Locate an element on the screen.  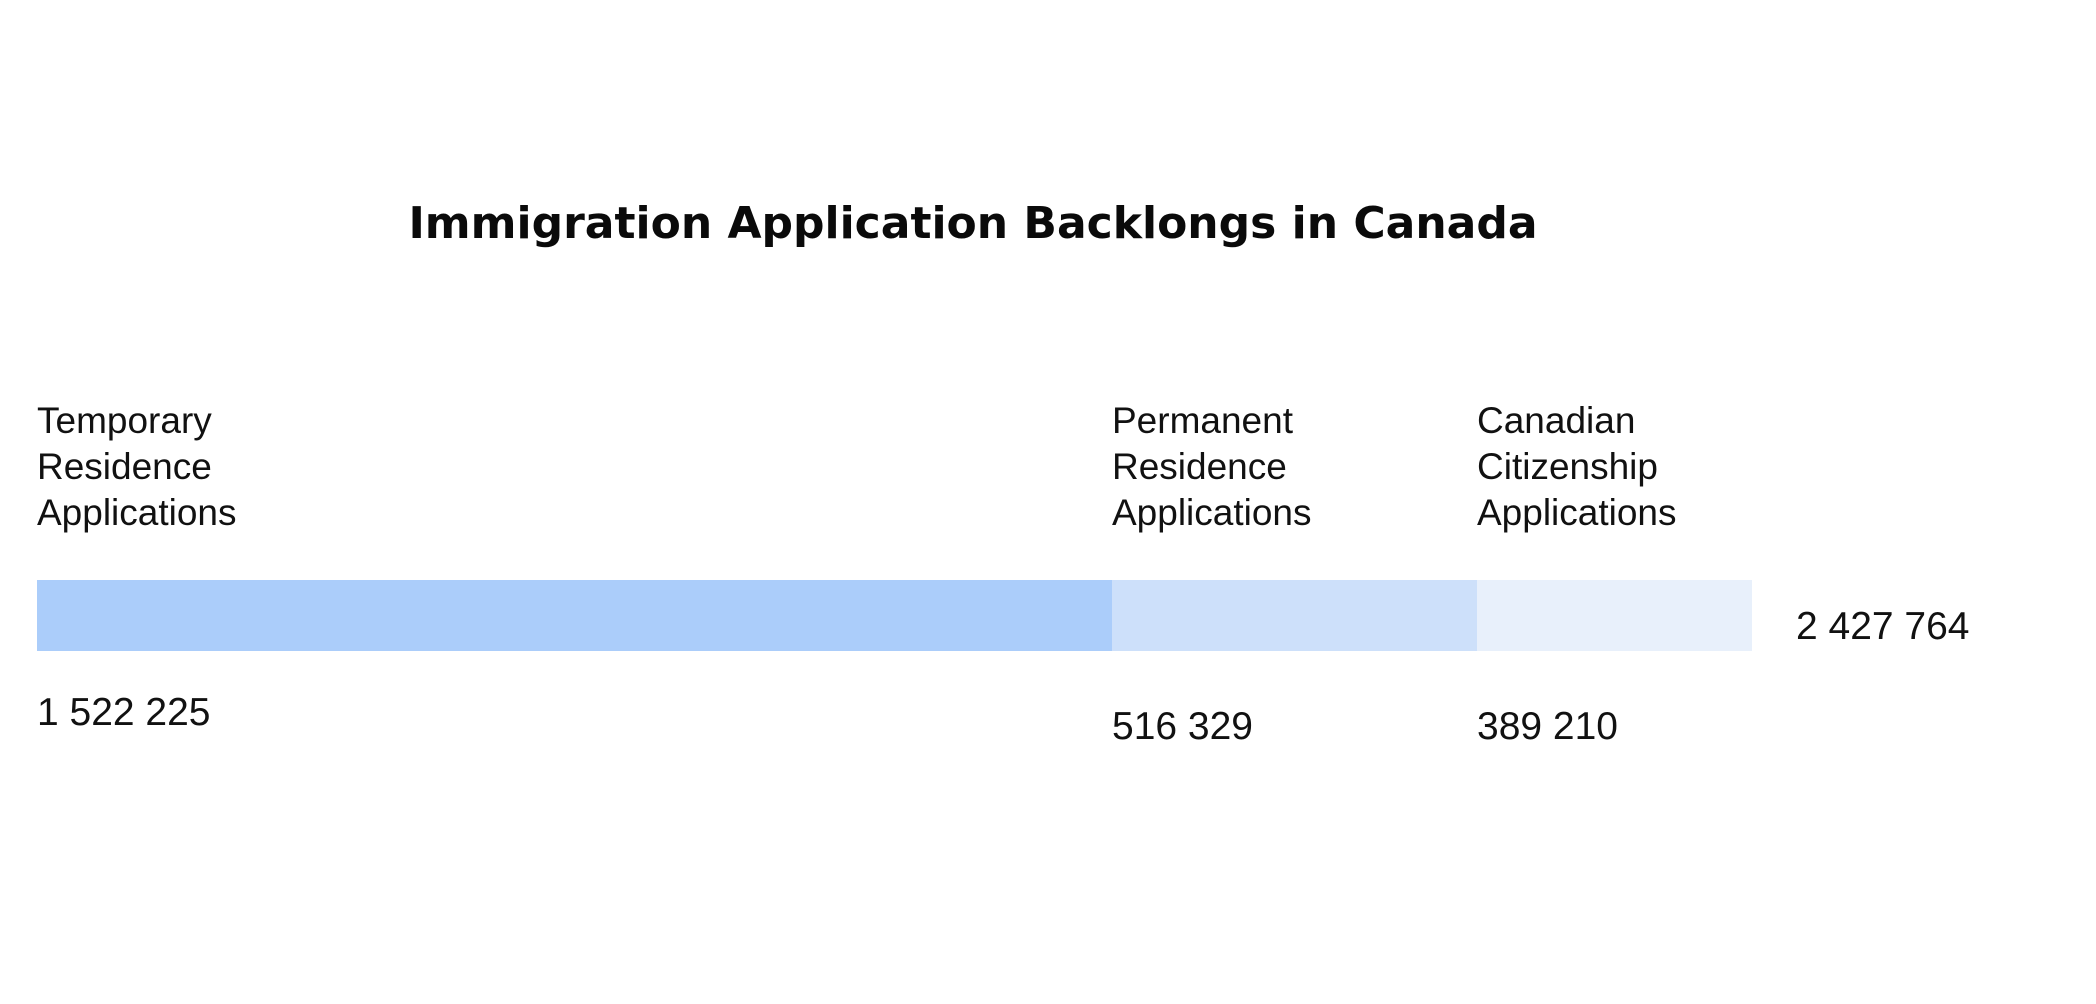
bar-segment-canadian-citizenship is located at coordinates (1614, 615).